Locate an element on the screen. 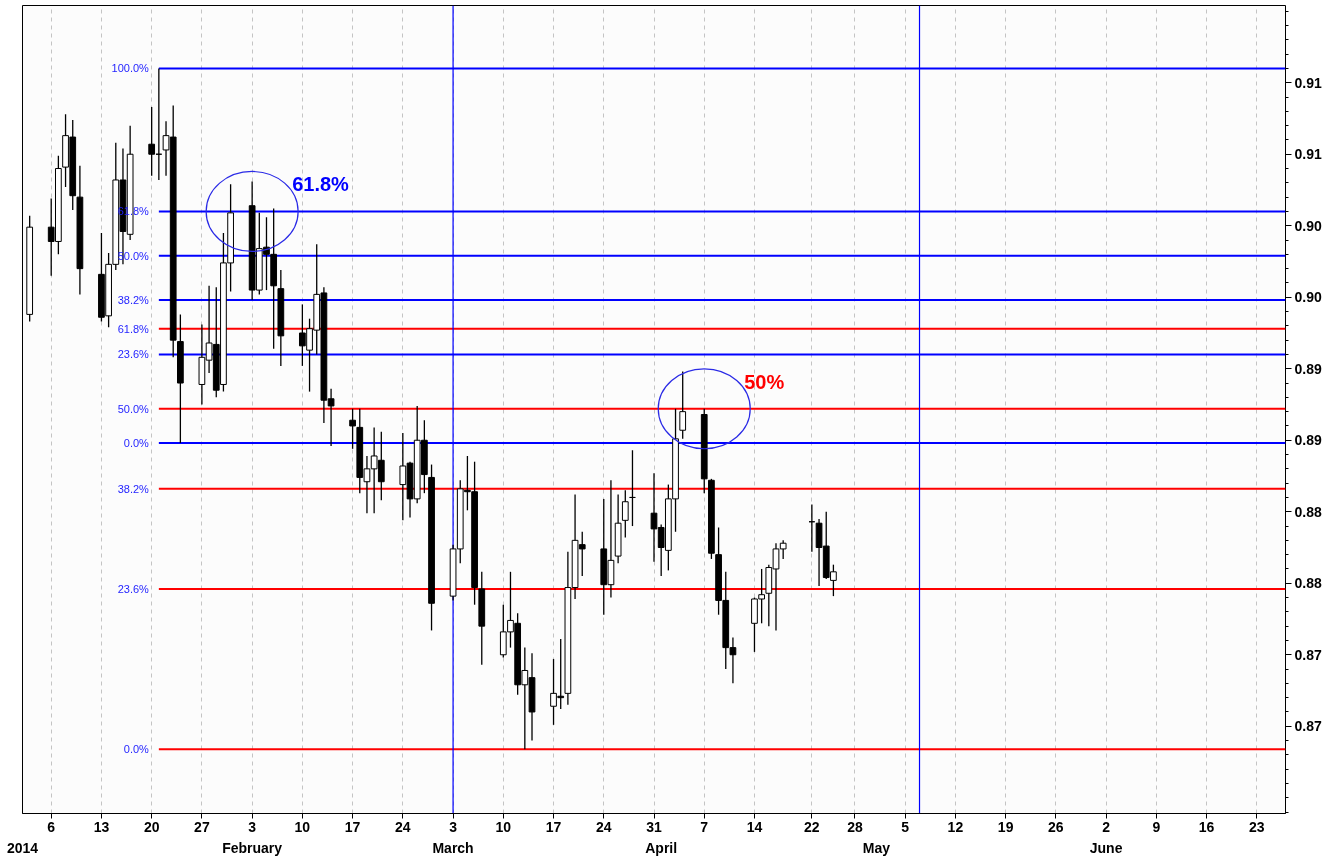  x-tick-label: 28 is located at coordinates (855, 826).